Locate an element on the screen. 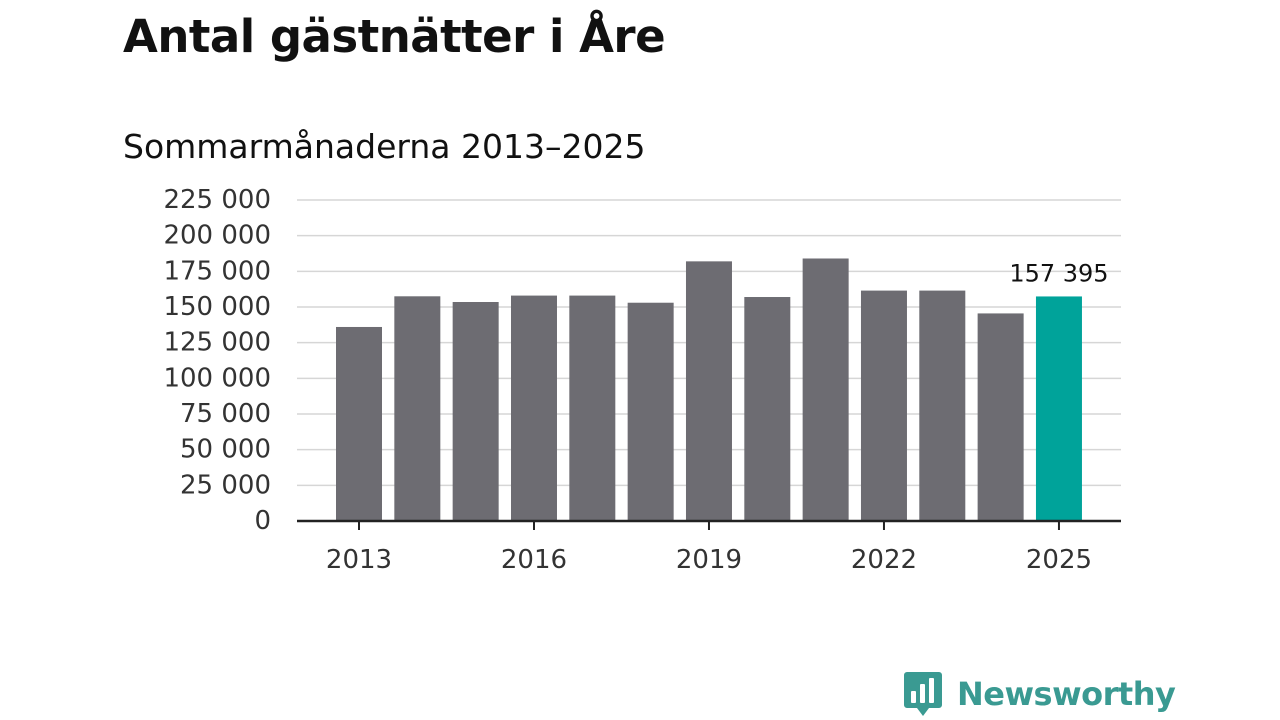 This screenshot has width=1280, height=720. y-tick-label: 100 000 is located at coordinates (217, 378).